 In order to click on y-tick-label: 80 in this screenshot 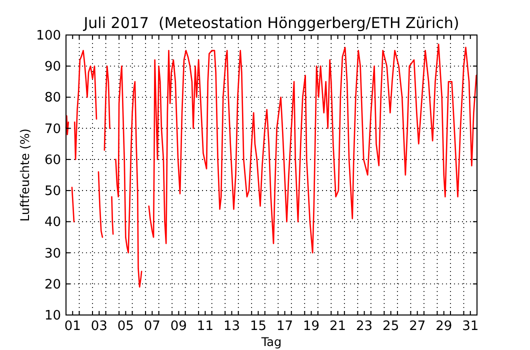, I will do `click(52, 98)`.